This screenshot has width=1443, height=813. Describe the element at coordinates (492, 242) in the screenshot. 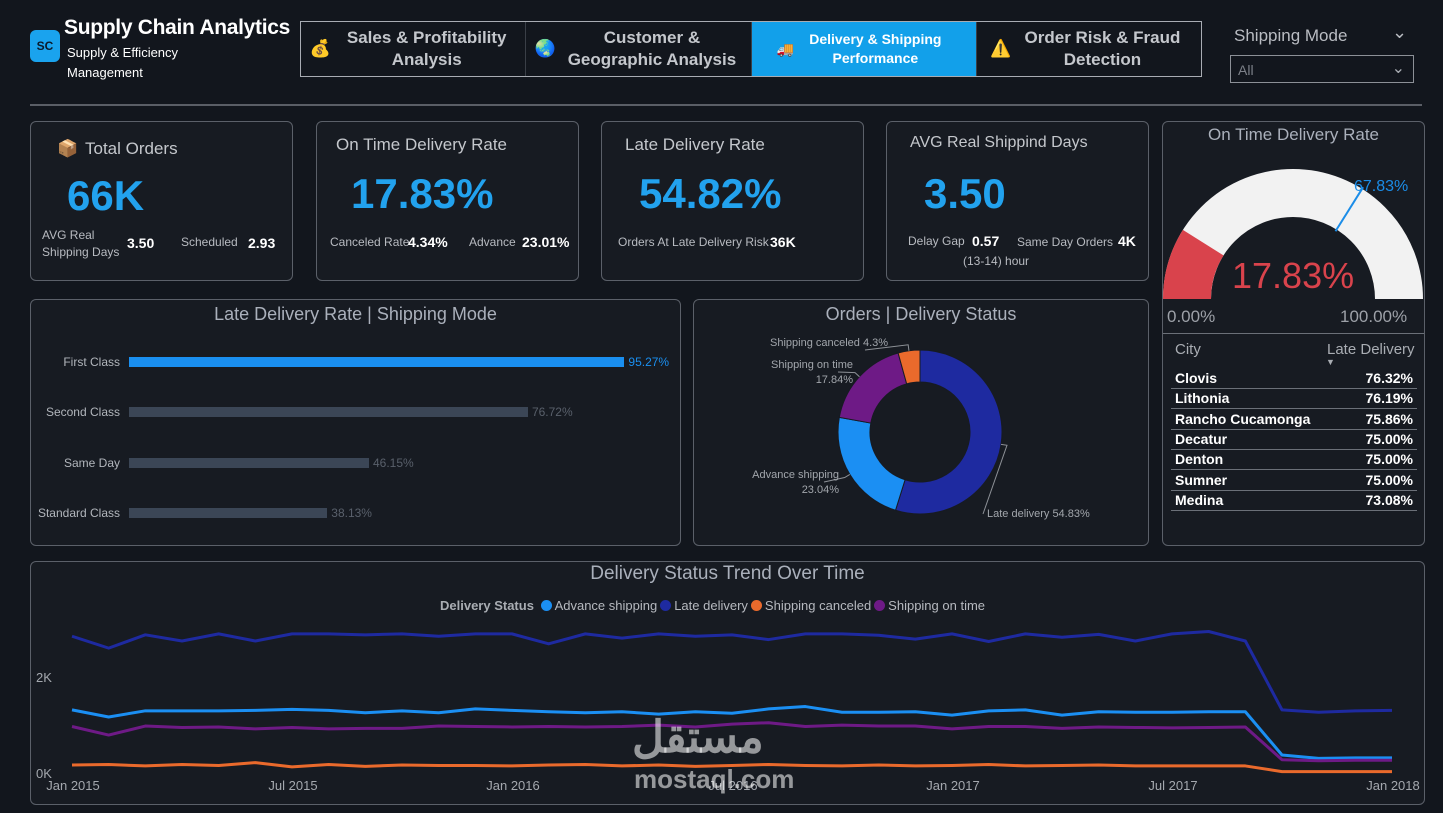

I see `kpi-label: Advance` at that location.